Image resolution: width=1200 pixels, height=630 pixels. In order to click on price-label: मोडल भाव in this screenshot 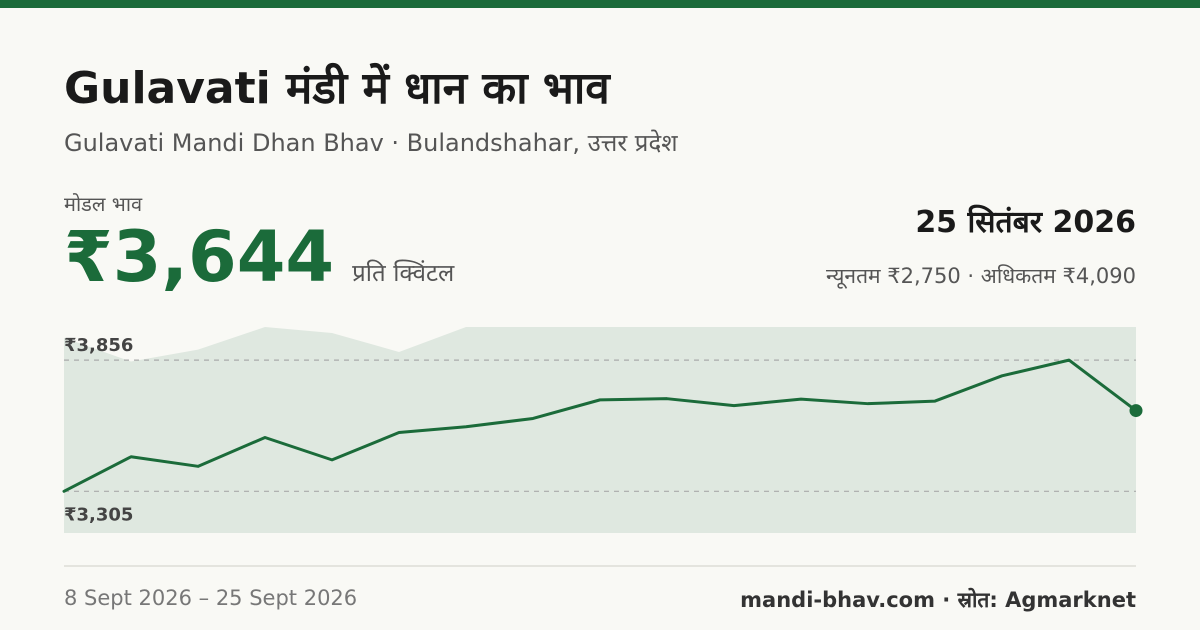, I will do `click(103, 204)`.